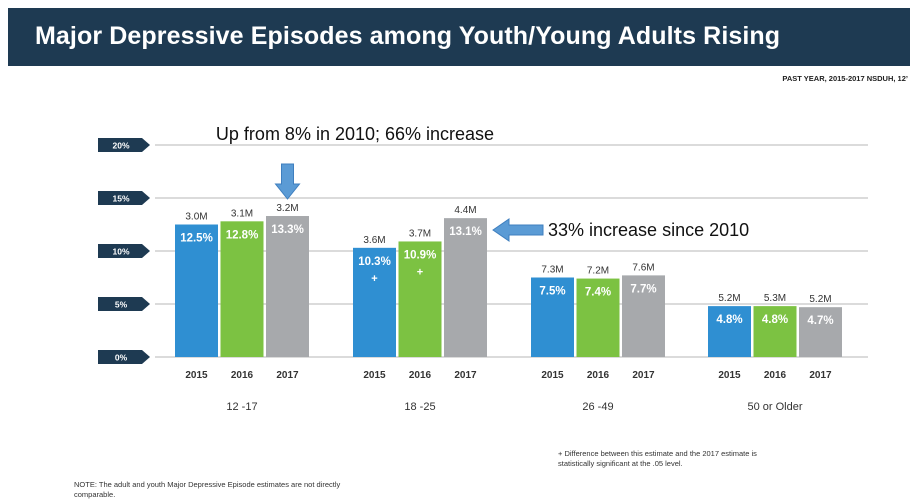 Image resolution: width=910 pixels, height=501 pixels. What do you see at coordinates (288, 181) in the screenshot?
I see `down-arrow-icon` at bounding box center [288, 181].